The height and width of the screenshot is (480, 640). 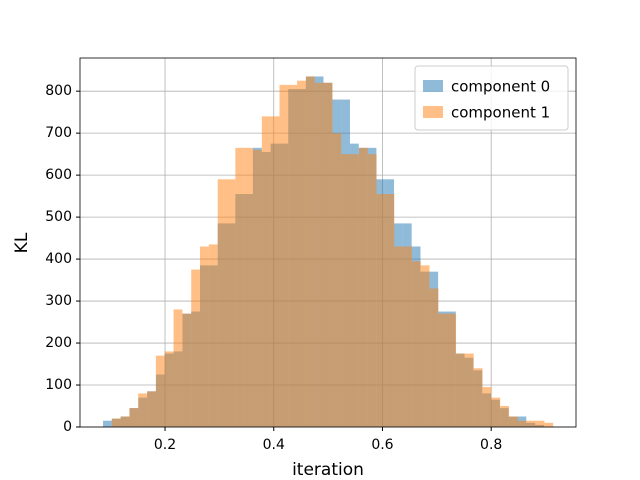 What do you see at coordinates (58, 133) in the screenshot?
I see `y-tick-label: 700` at bounding box center [58, 133].